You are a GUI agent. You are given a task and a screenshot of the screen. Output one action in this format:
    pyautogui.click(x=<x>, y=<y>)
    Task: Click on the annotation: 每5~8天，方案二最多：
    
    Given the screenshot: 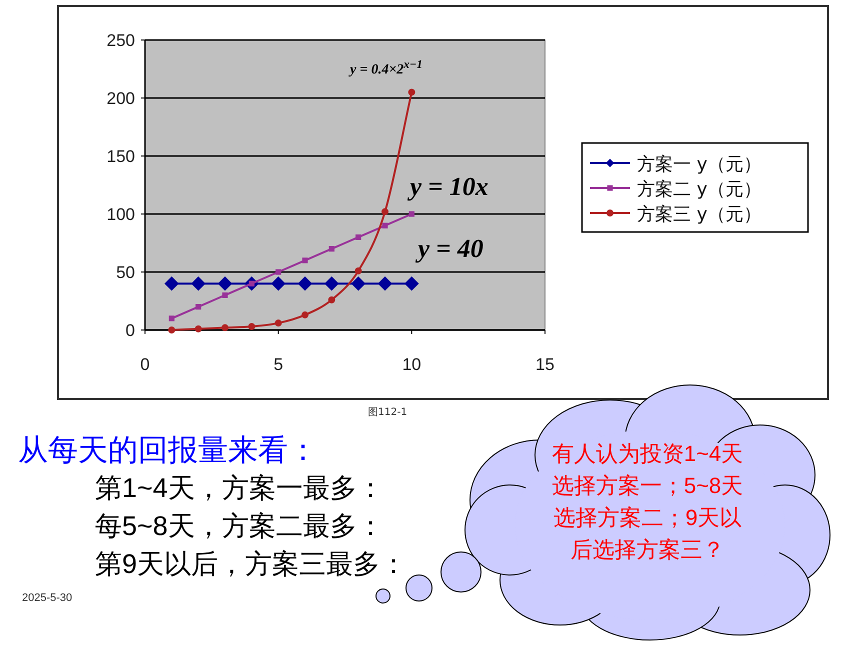 What is the action you would take?
    pyautogui.click(x=239, y=526)
    